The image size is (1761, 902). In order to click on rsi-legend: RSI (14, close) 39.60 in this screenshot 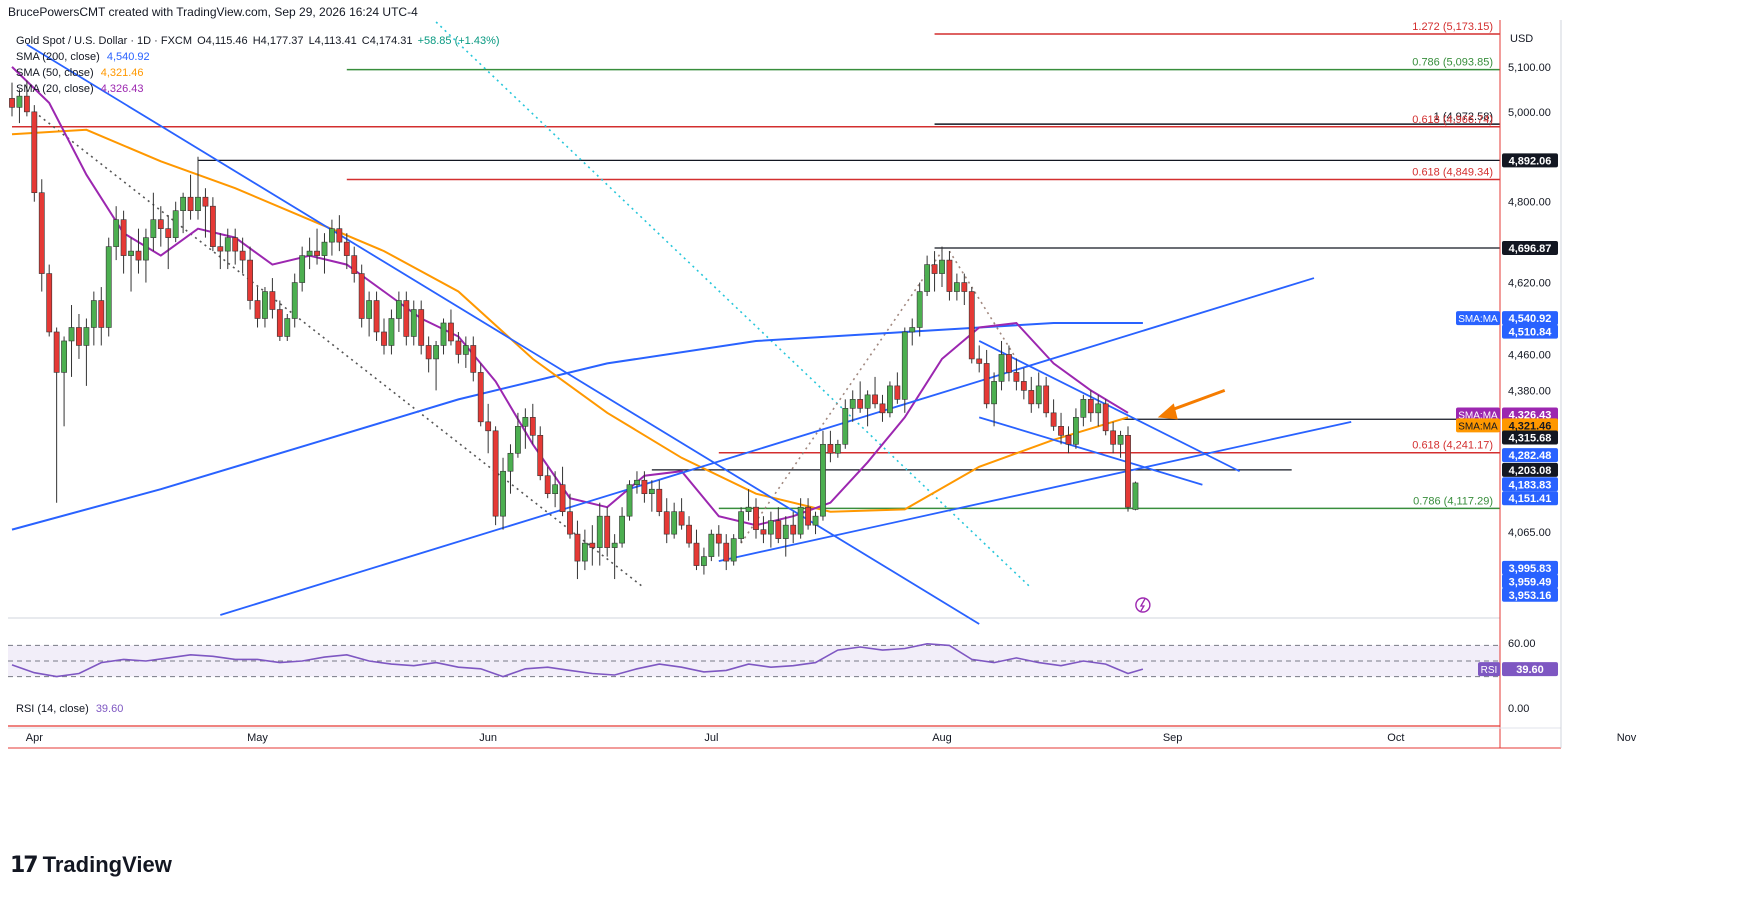, I will do `click(69, 709)`.